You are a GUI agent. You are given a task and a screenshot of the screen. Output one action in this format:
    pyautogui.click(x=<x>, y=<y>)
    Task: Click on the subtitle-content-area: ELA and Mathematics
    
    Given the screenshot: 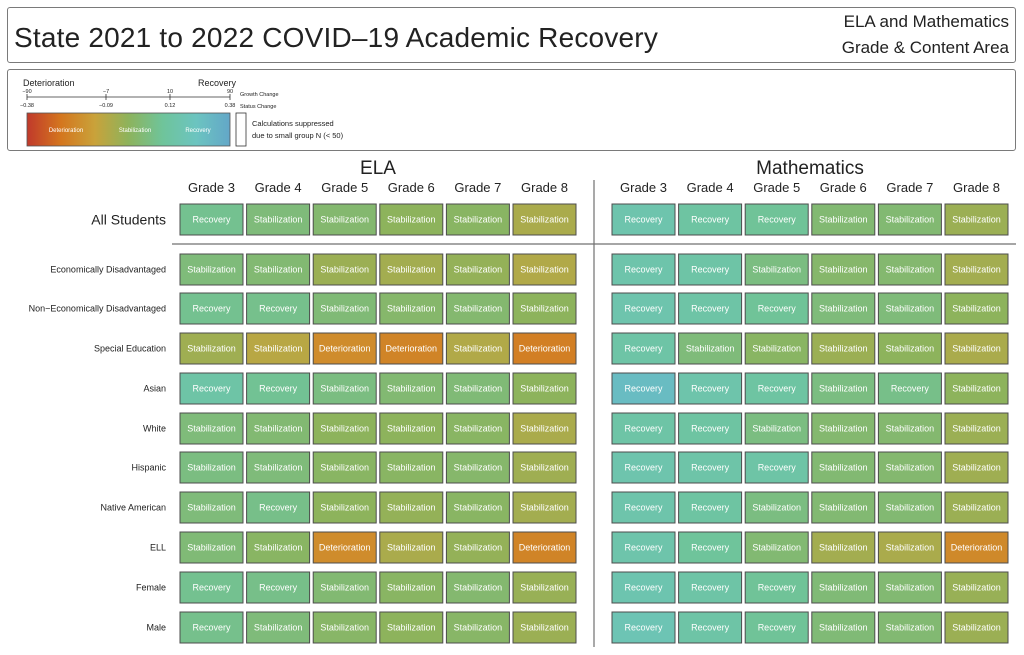 What is the action you would take?
    pyautogui.click(x=926, y=21)
    